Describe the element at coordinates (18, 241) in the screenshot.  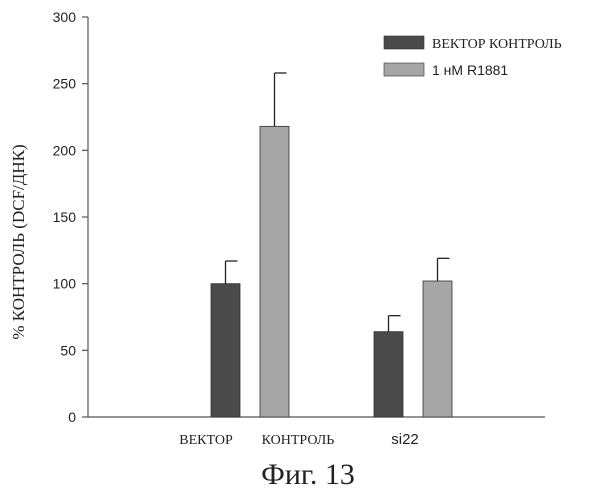
I see `y-axis-title: % КОНТРОЛЬ (DCF/ДНК)` at that location.